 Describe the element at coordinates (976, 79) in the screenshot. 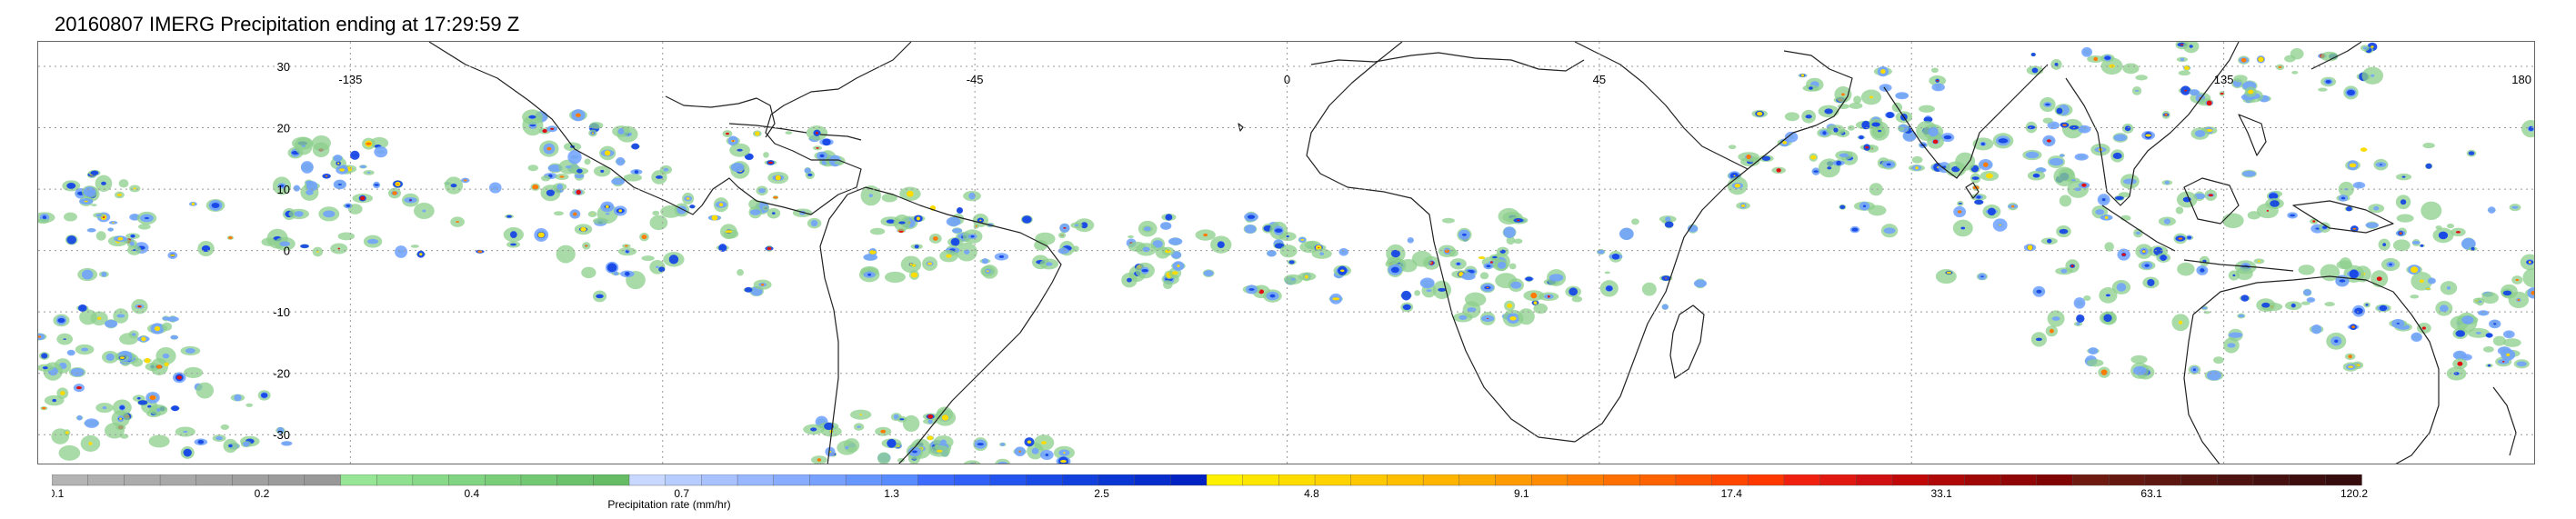

I see `lon-label: -45` at that location.